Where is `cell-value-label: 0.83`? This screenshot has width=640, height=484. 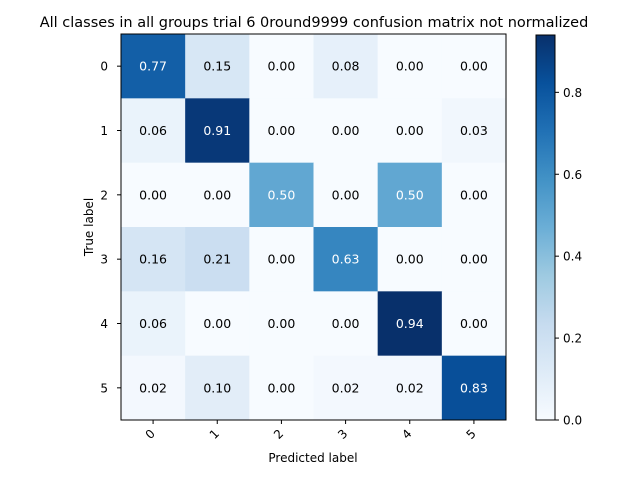 cell-value-label: 0.83 is located at coordinates (474, 387).